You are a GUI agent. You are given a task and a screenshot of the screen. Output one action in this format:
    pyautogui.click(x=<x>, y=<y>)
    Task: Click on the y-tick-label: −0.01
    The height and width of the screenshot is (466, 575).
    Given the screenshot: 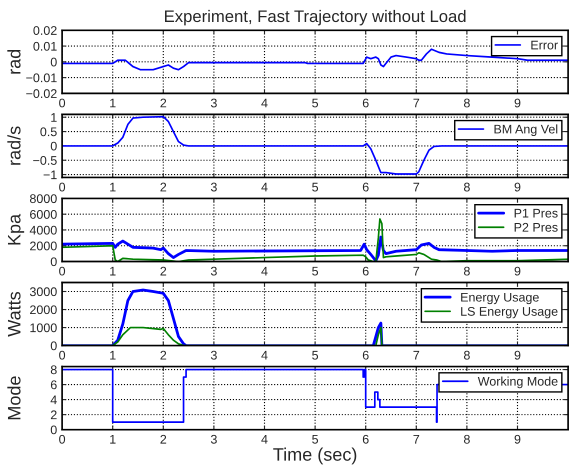 What is the action you would take?
    pyautogui.click(x=41, y=77)
    